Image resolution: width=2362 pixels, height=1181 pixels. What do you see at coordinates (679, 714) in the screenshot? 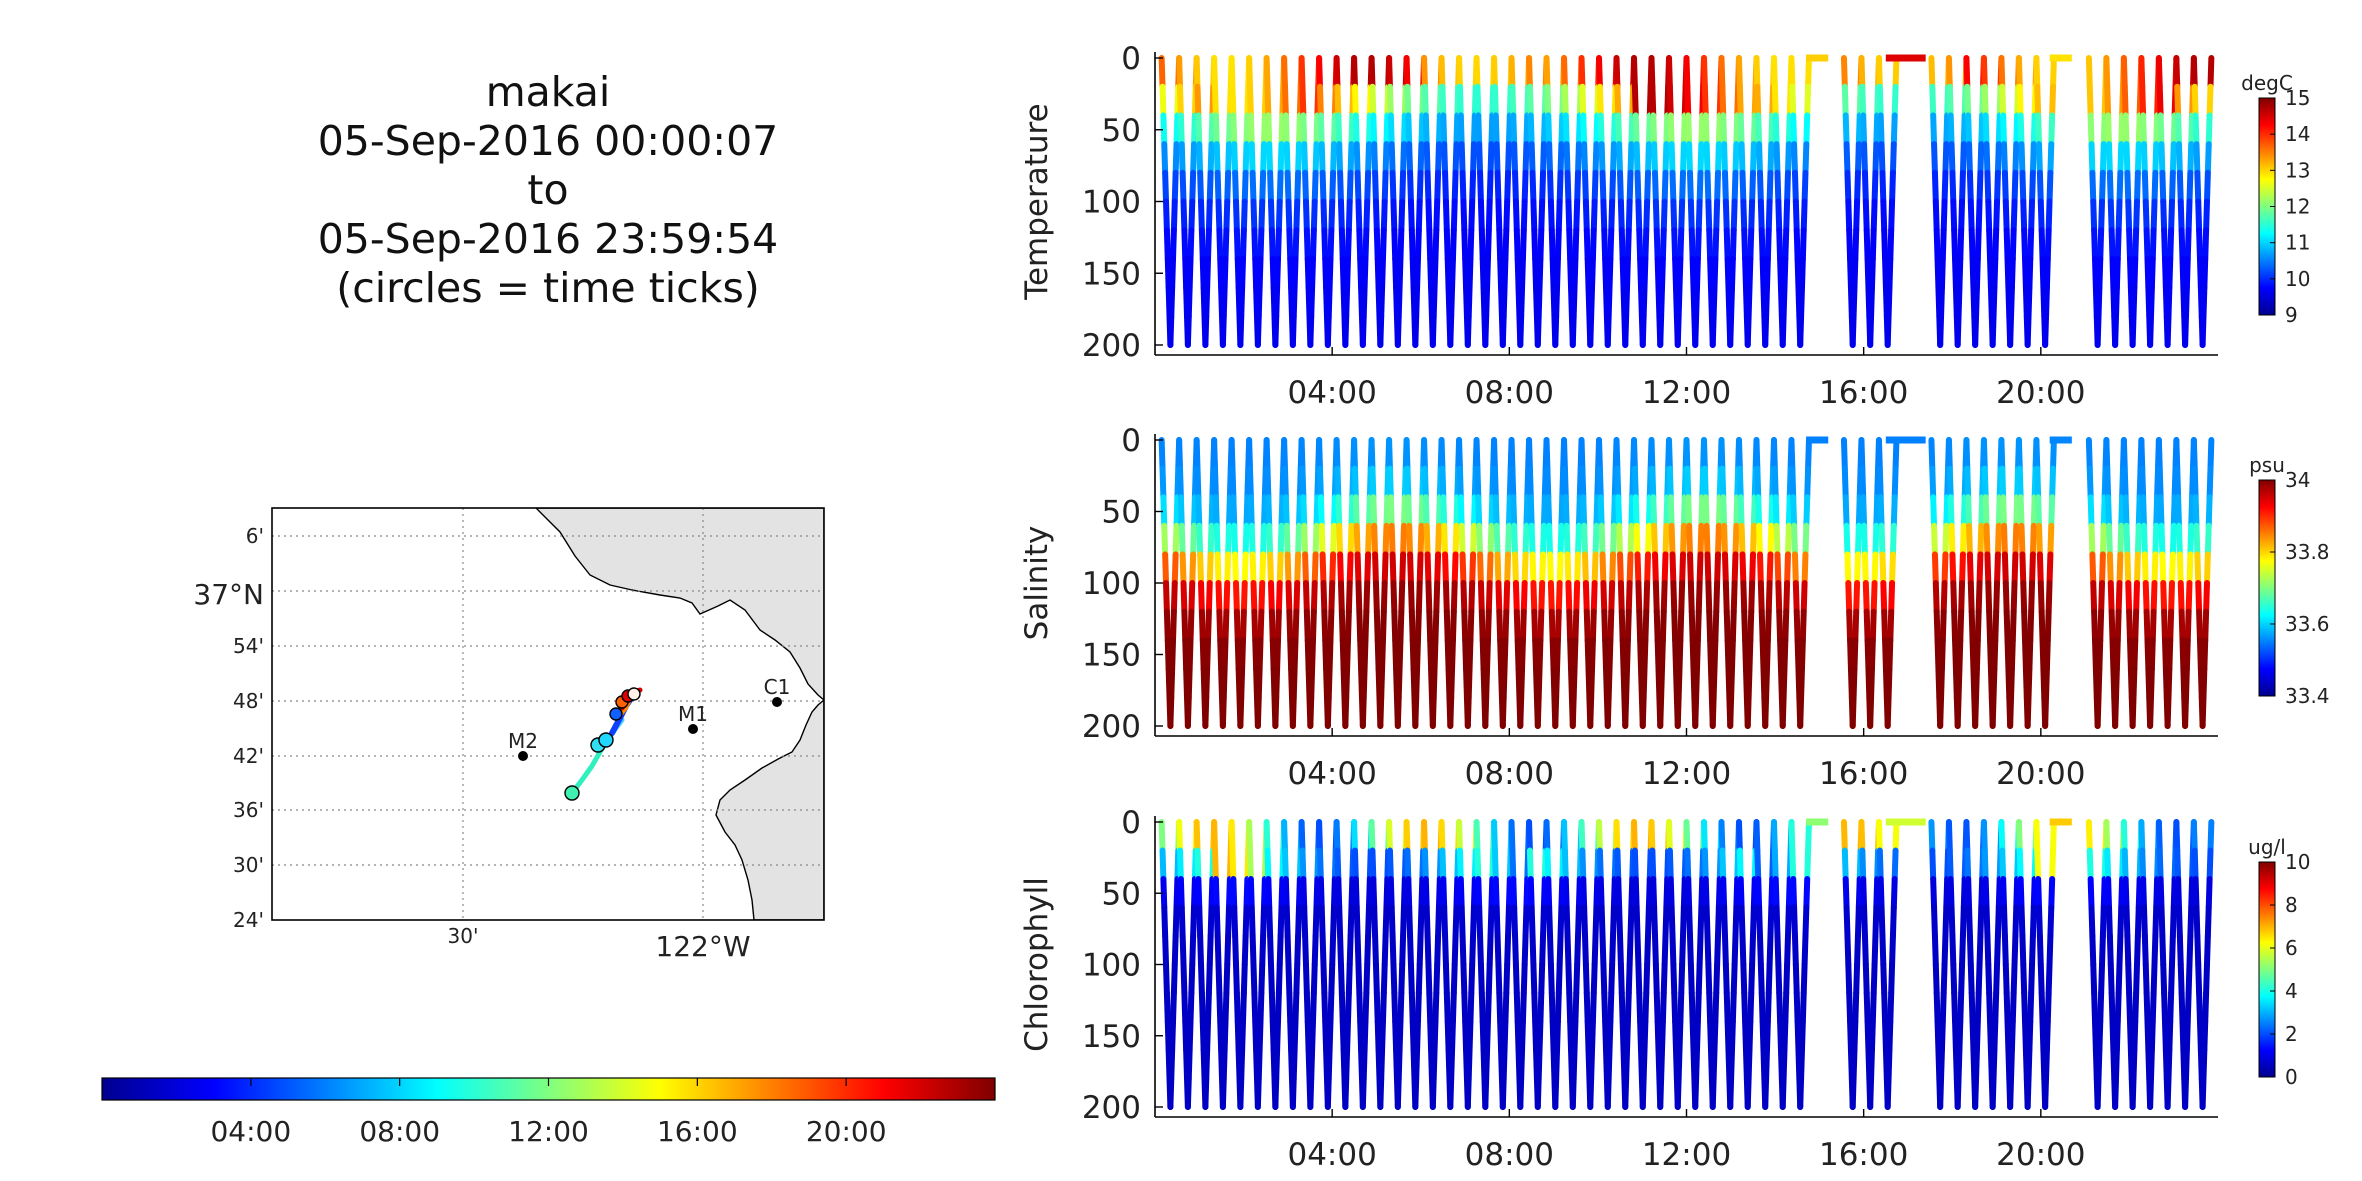
I see `land-polygon` at bounding box center [679, 714].